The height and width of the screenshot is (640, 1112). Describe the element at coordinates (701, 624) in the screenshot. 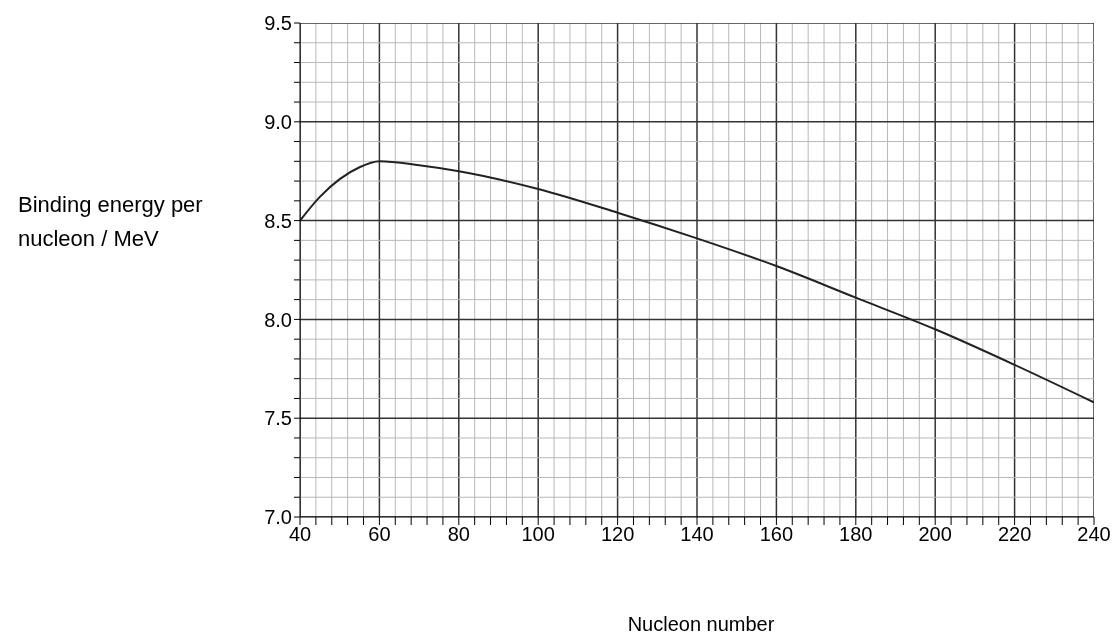

I see `x-axis-title: Nucleon number` at that location.